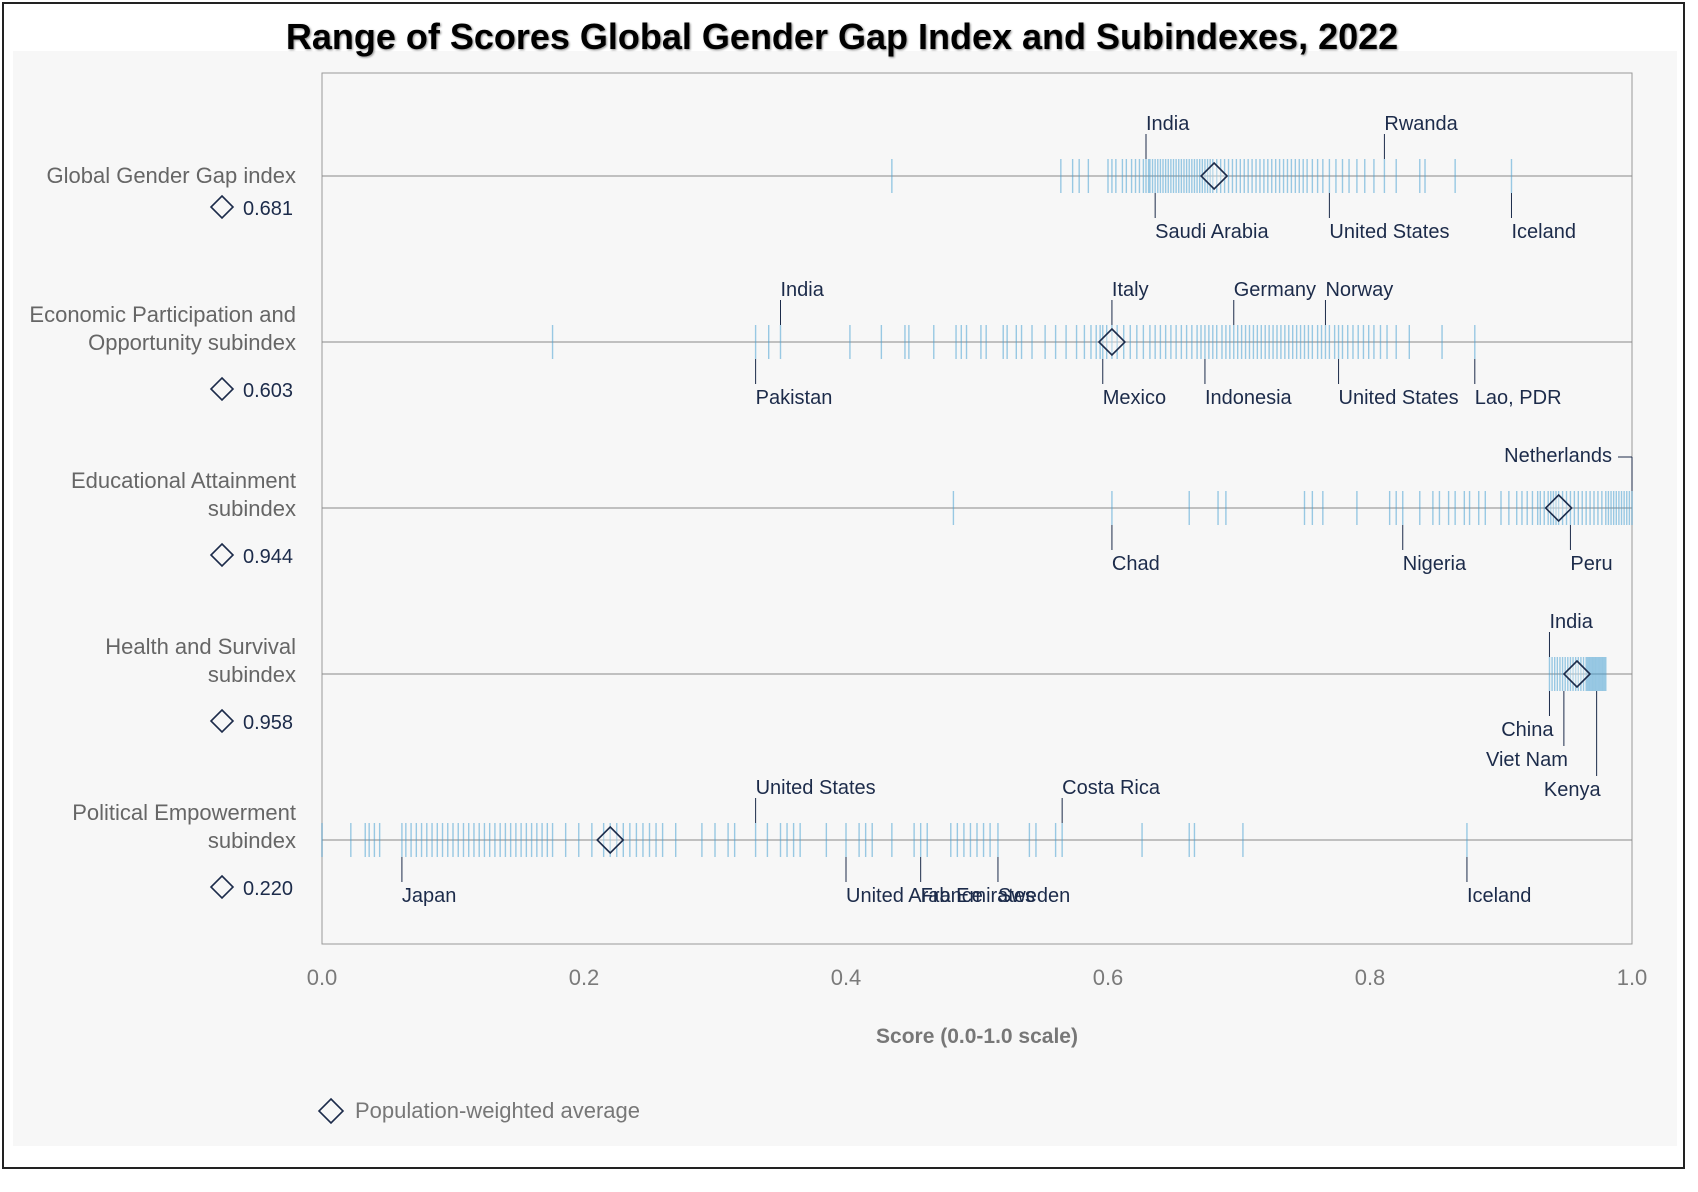 This screenshot has width=1698, height=1192. Describe the element at coordinates (184, 812) in the screenshot. I see `row-label: Political Empowerment` at that location.